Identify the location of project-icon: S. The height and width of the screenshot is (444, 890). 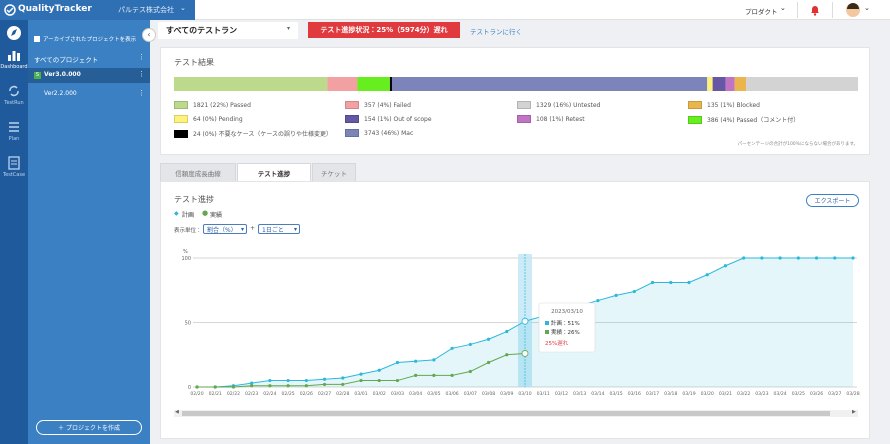
(37, 75).